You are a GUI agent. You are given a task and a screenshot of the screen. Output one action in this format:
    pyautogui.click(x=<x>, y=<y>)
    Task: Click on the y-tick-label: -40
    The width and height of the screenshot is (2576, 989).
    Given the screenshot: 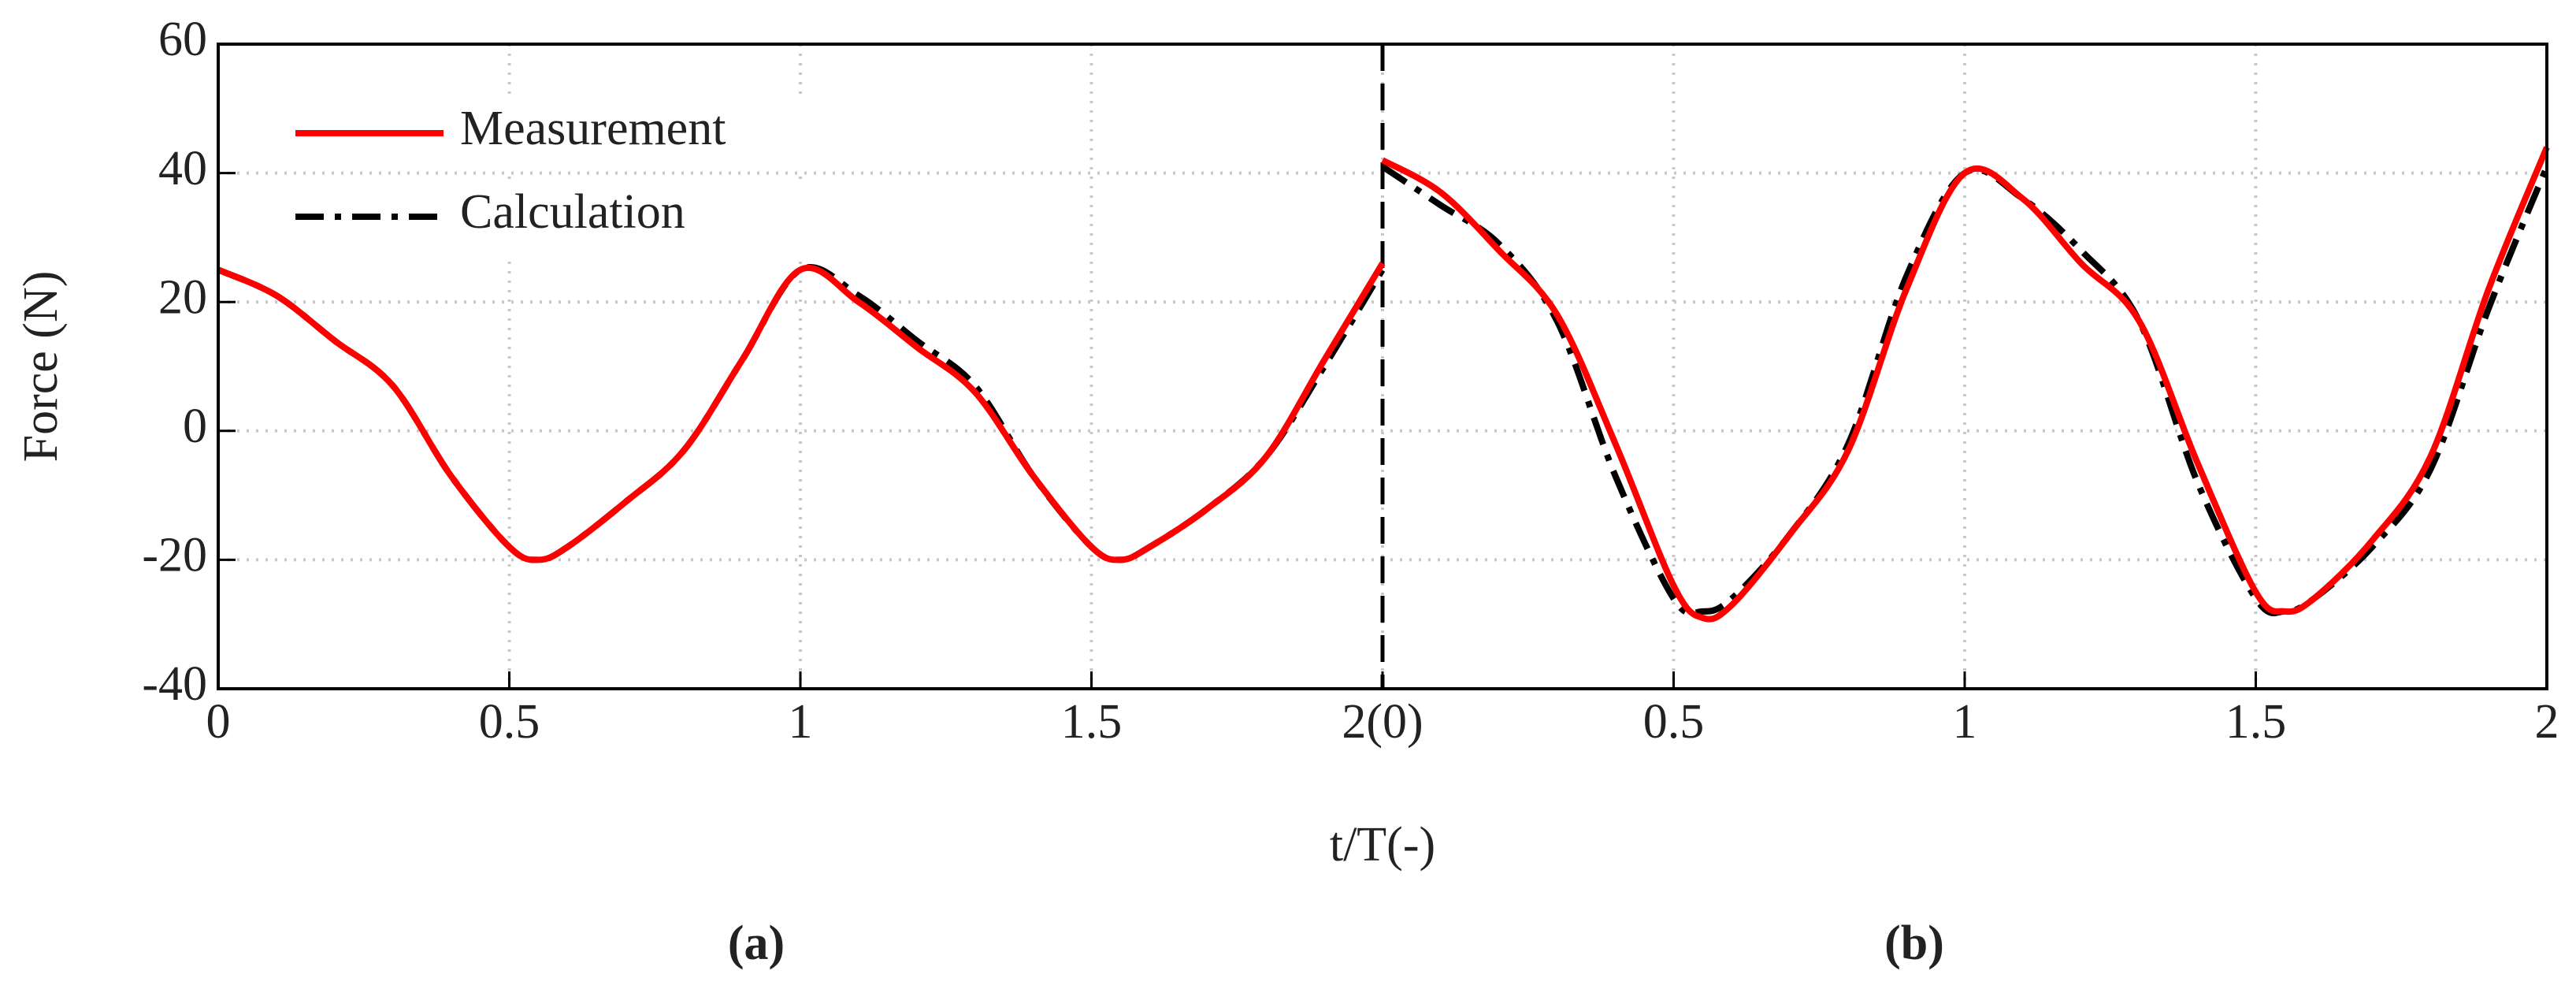 What is the action you would take?
    pyautogui.click(x=174, y=684)
    